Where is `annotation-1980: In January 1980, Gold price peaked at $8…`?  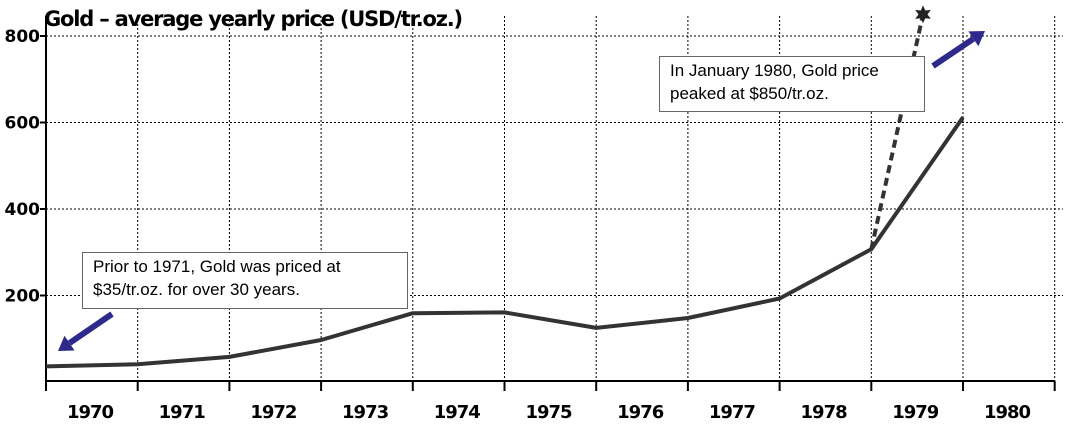 annotation-1980: In January 1980, Gold price peaked at $8… is located at coordinates (792, 84).